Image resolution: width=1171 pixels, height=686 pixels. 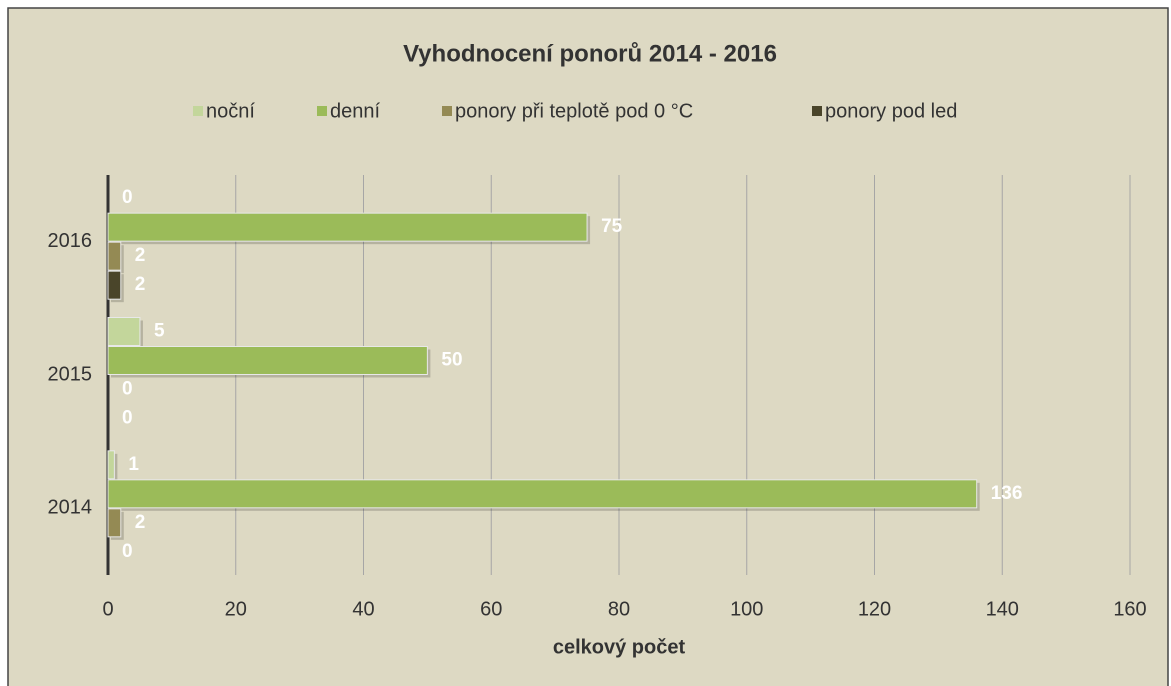 What do you see at coordinates (612, 226) in the screenshot?
I see `data-label: 75` at bounding box center [612, 226].